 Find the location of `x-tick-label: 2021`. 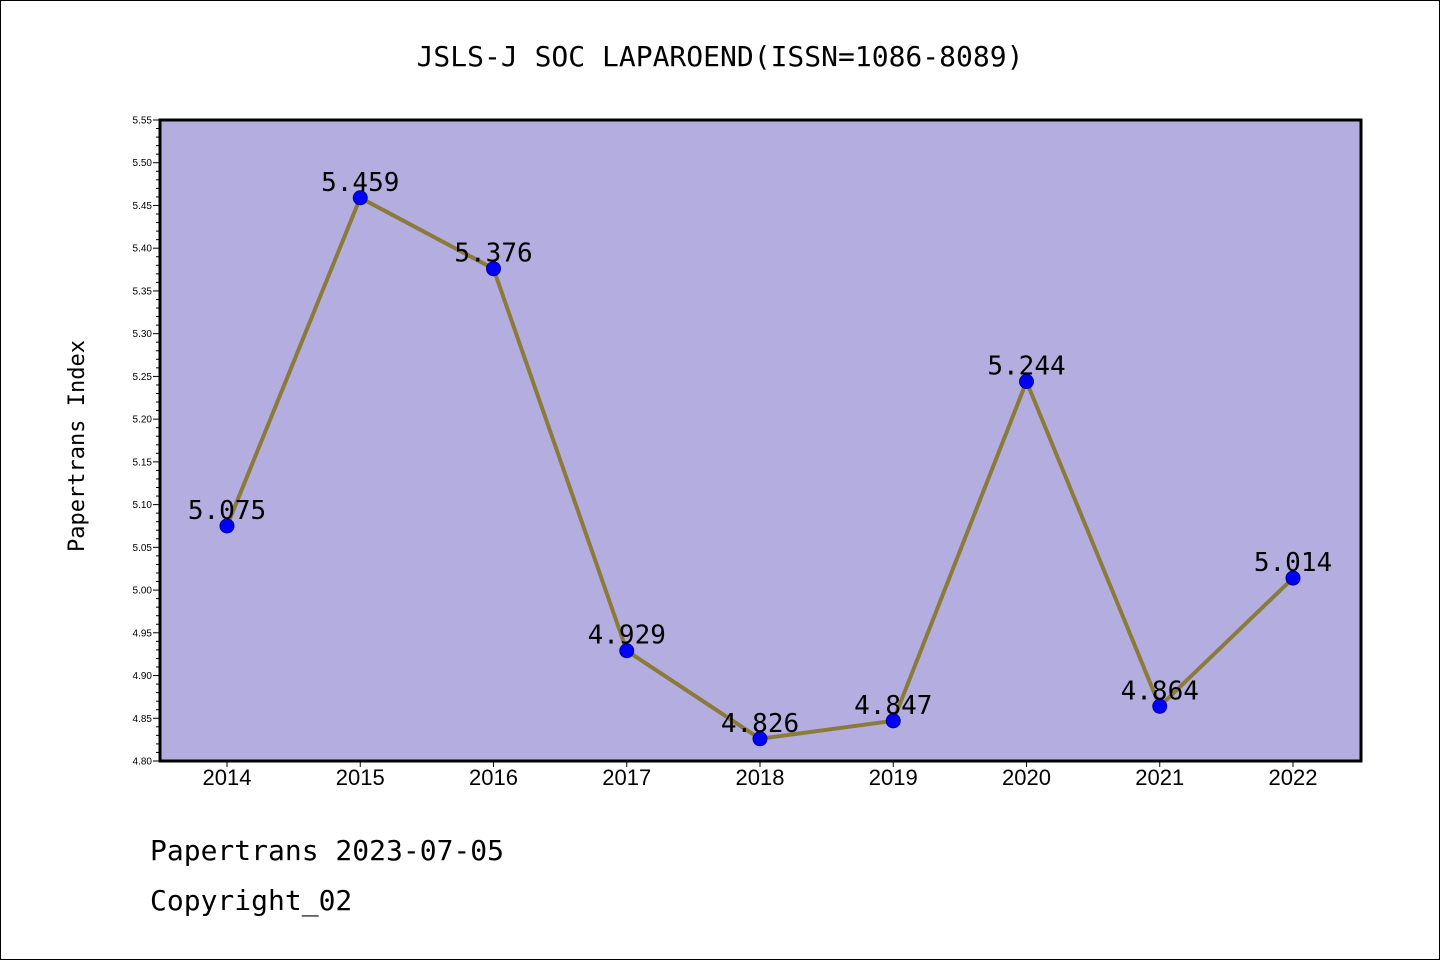

x-tick-label: 2021 is located at coordinates (1159, 777).